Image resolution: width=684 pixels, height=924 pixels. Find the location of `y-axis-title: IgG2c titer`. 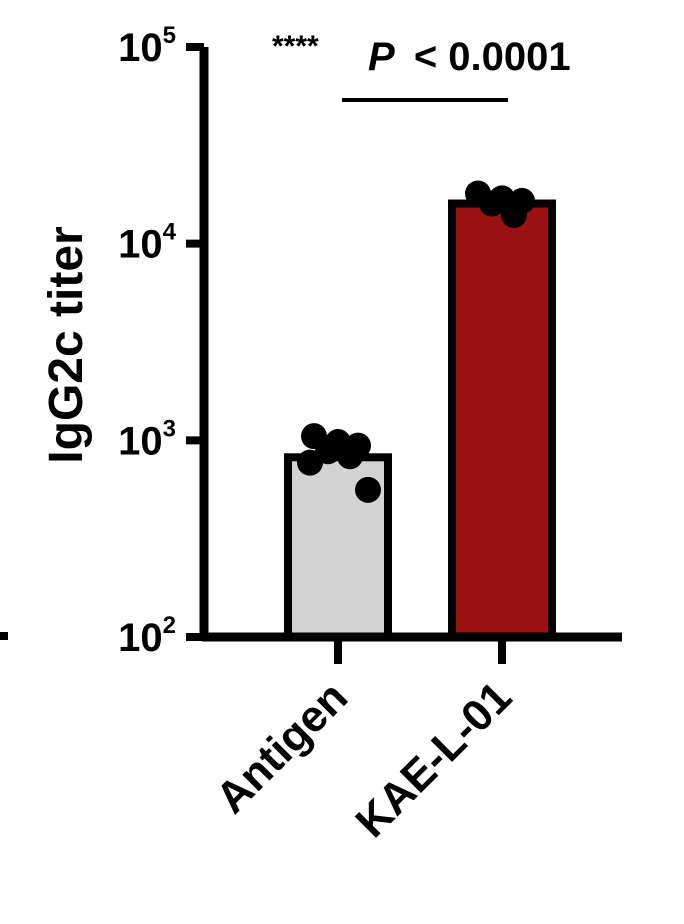

y-axis-title: IgG2c titer is located at coordinates (66, 344).